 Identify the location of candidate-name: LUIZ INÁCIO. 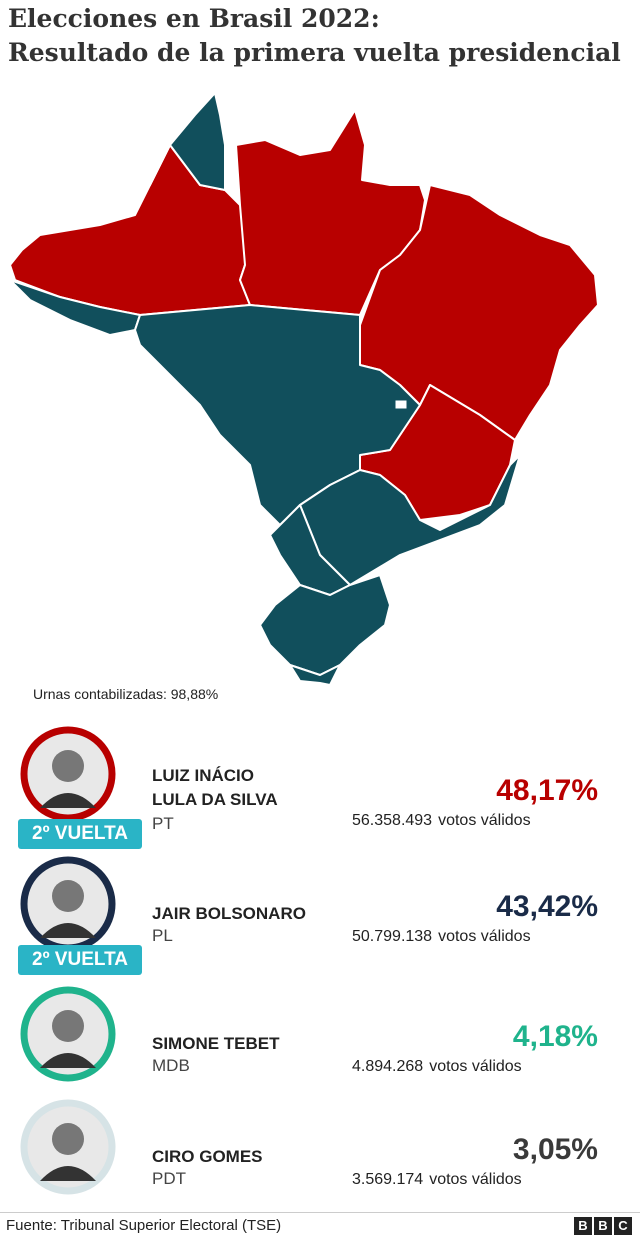
(203, 775).